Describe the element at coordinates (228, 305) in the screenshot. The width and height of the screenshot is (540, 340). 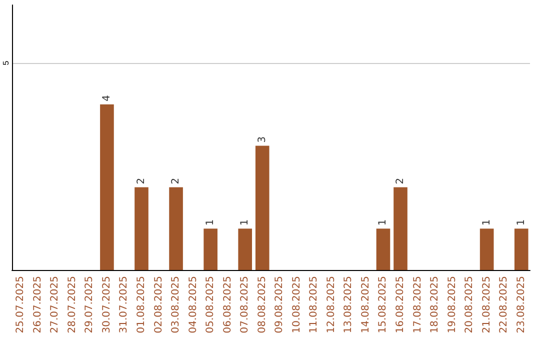
I see `x-tick-label: 06.08.2025` at that location.